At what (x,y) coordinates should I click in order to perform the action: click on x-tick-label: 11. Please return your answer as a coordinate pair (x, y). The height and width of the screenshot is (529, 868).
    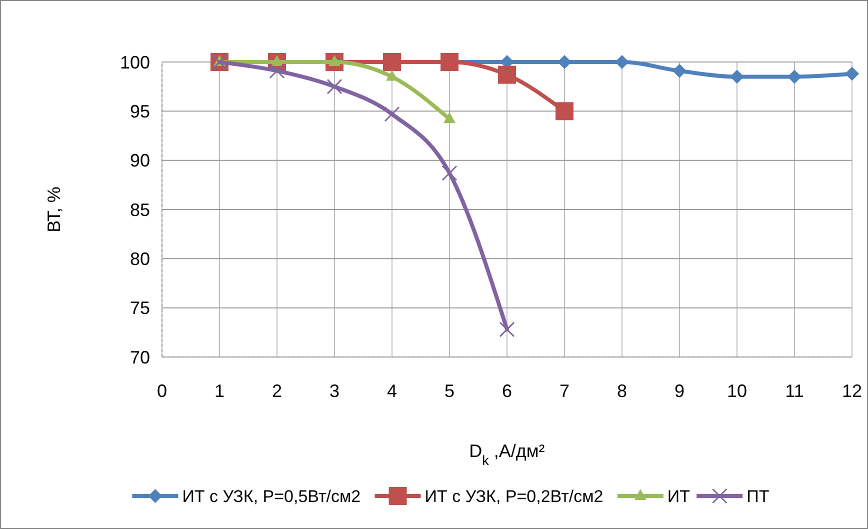
    Looking at the image, I should click on (794, 391).